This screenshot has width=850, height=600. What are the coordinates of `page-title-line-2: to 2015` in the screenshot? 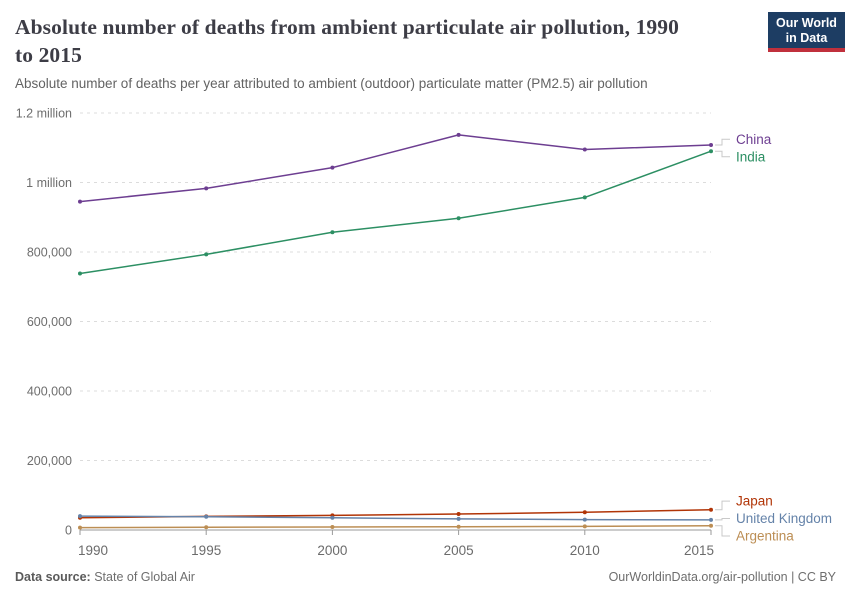 It's located at (48, 55).